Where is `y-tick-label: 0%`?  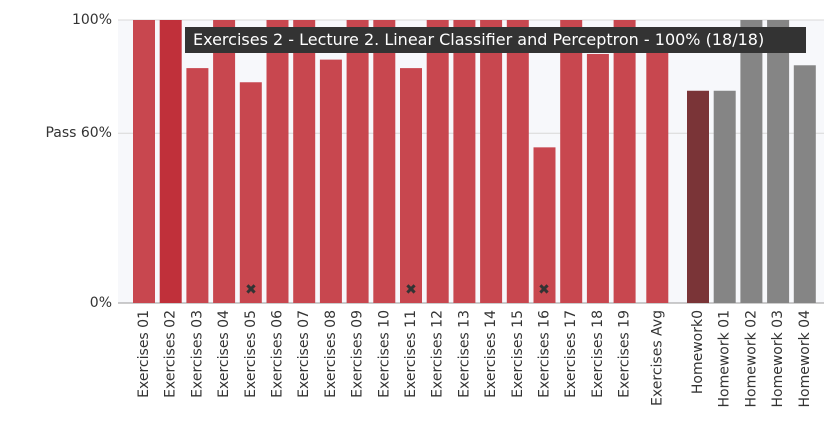 y-tick-label: 0% is located at coordinates (101, 303).